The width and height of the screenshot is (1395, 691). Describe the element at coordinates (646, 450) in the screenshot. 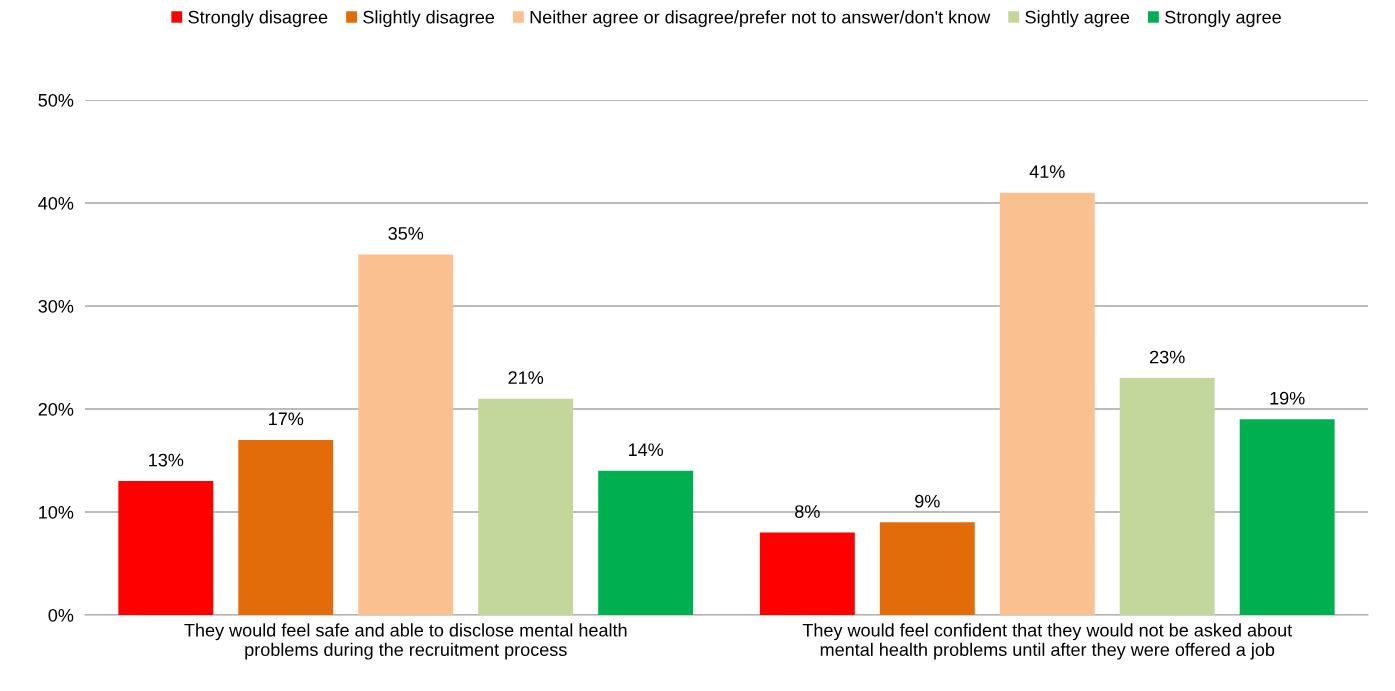

I see `data-label: 14%` at that location.